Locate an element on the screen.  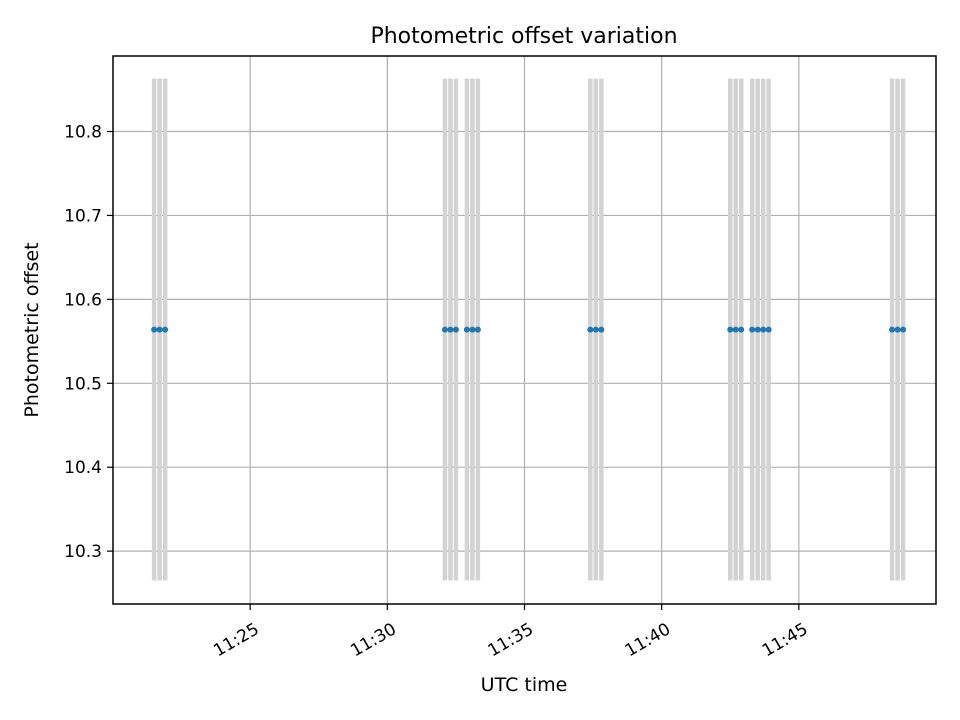
x-axis-ticks: 11:25 11:30 11:35 11:40 11:45 is located at coordinates (510, 632).